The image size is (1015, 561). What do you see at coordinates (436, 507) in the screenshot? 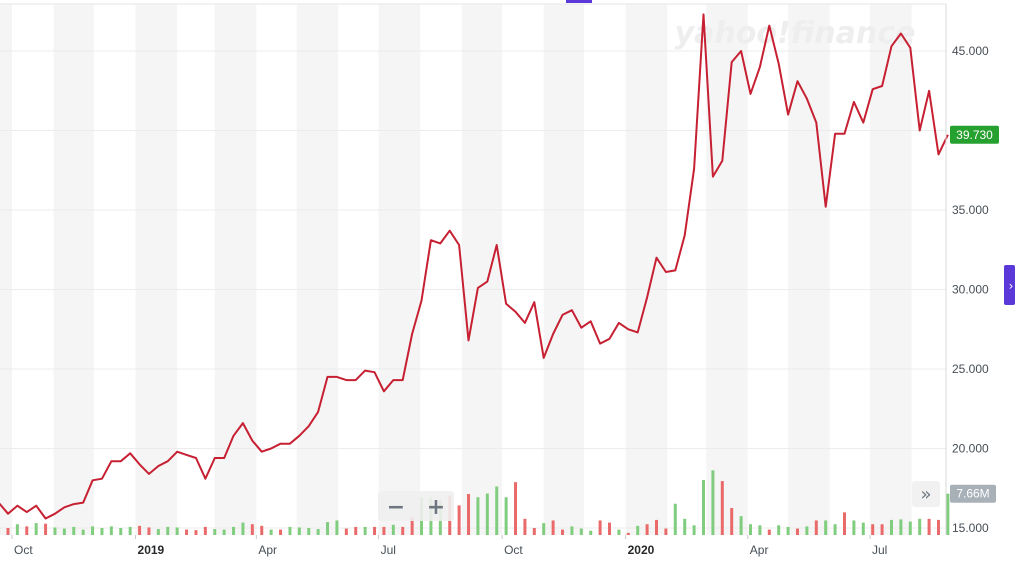
I see `zoom-in-button: +` at bounding box center [436, 507].